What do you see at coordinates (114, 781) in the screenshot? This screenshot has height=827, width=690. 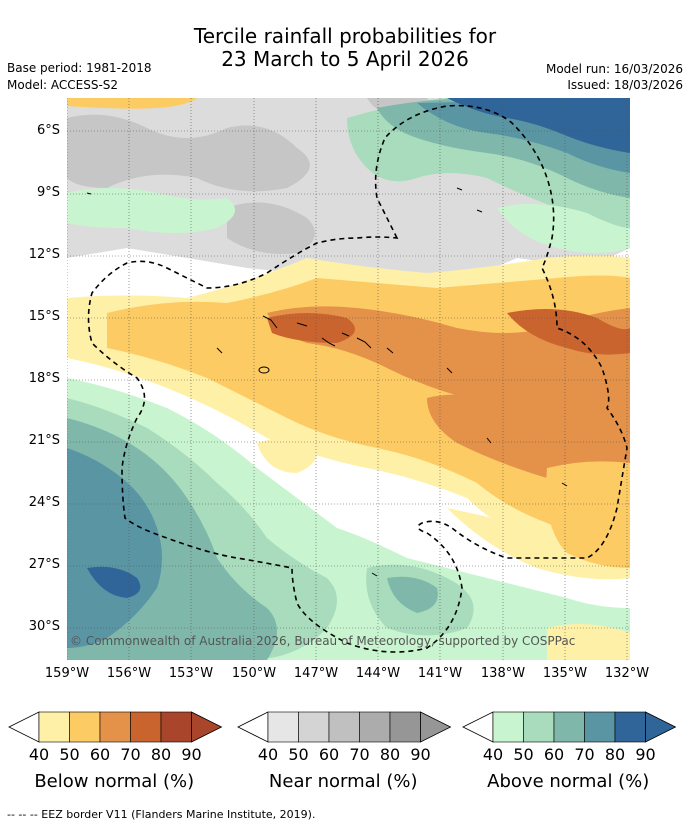 I see `below-normal-legend-title: Below normal (%)` at bounding box center [114, 781].